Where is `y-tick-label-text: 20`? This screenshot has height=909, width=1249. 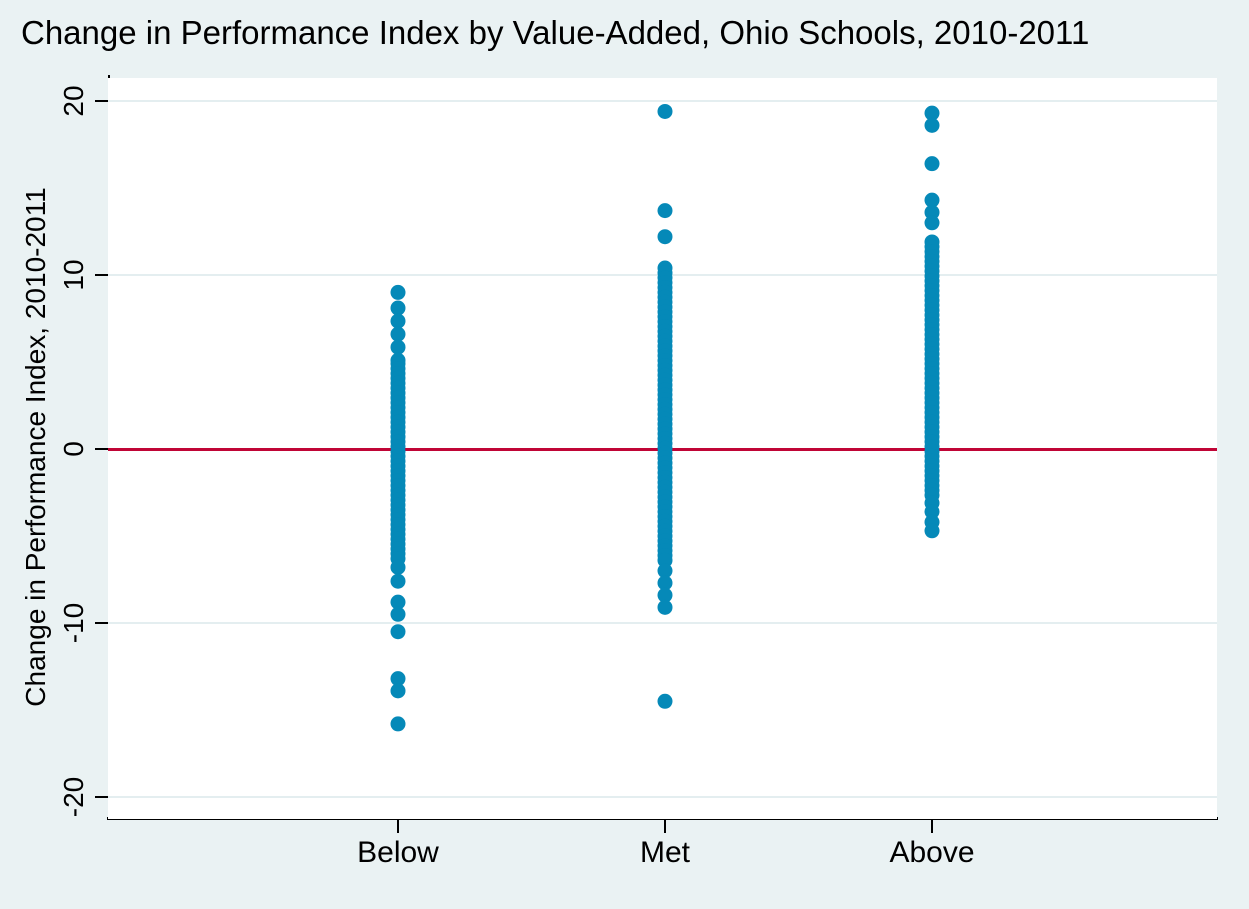
y-tick-label-text: 20 is located at coordinates (73, 101).